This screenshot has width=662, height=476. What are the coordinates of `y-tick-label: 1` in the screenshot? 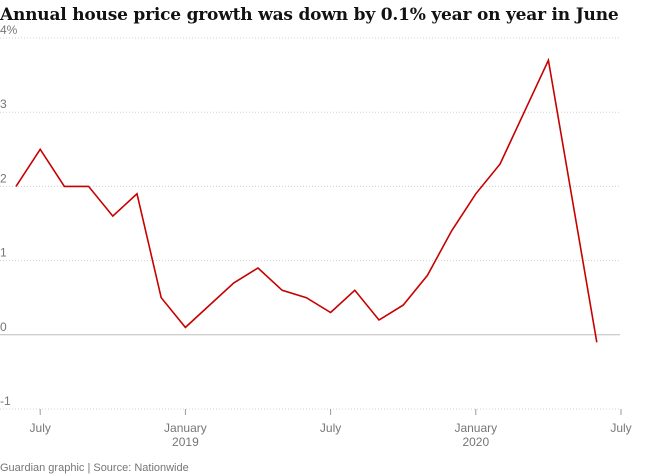 It's located at (3, 253).